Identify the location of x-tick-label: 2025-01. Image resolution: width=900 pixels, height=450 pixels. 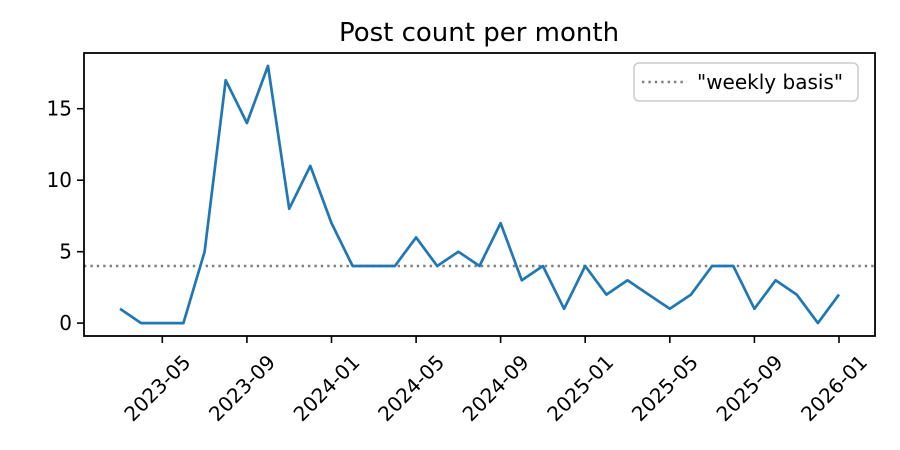
(580, 388).